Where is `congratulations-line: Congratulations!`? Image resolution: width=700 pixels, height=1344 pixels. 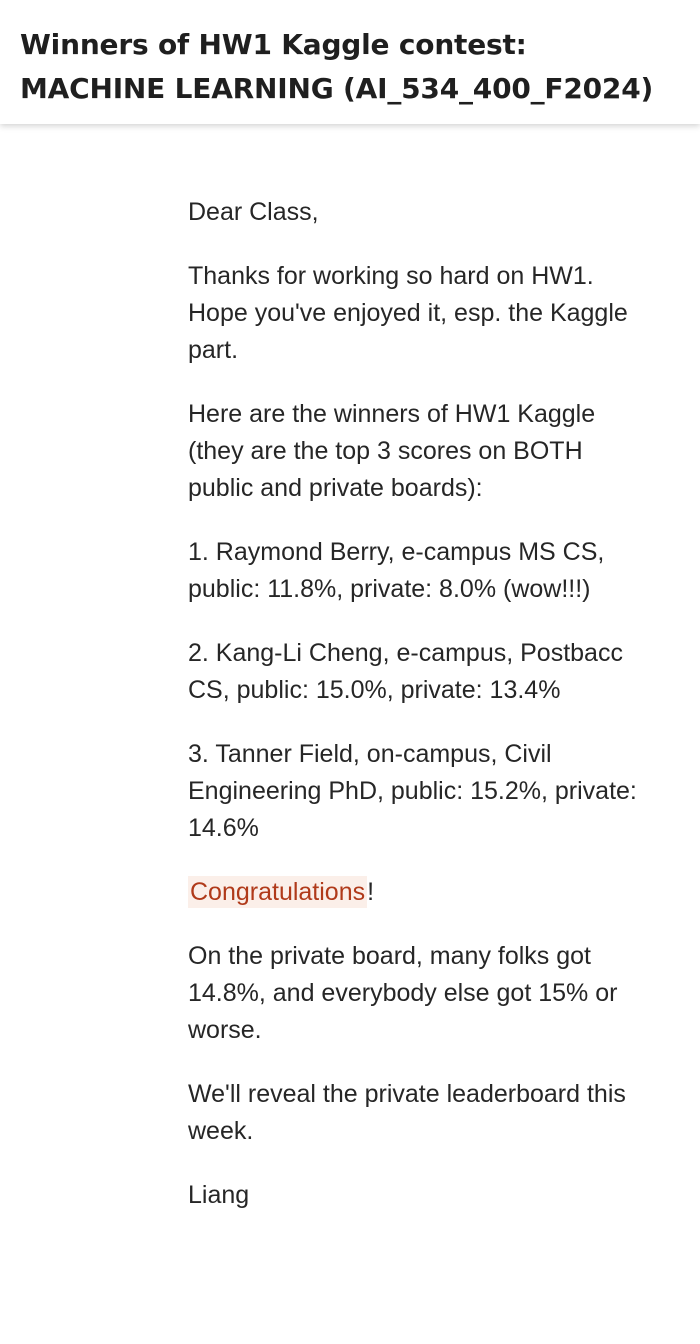 congratulations-line: Congratulations! is located at coordinates (418, 892).